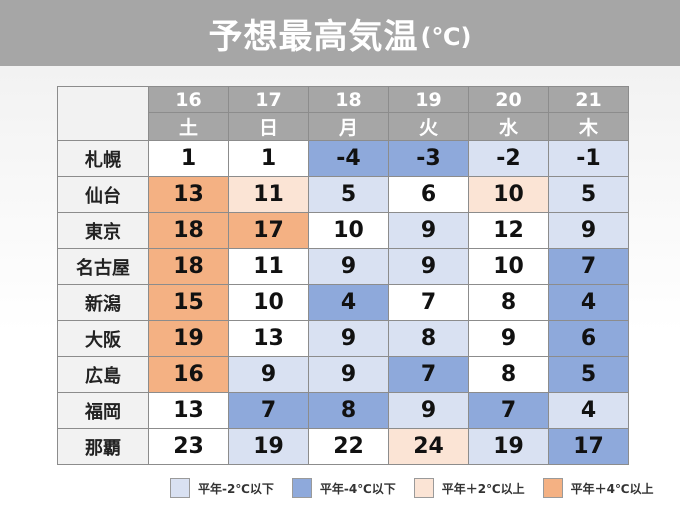  What do you see at coordinates (313, 36) in the screenshot?
I see `page-title: 予想最高気温` at bounding box center [313, 36].